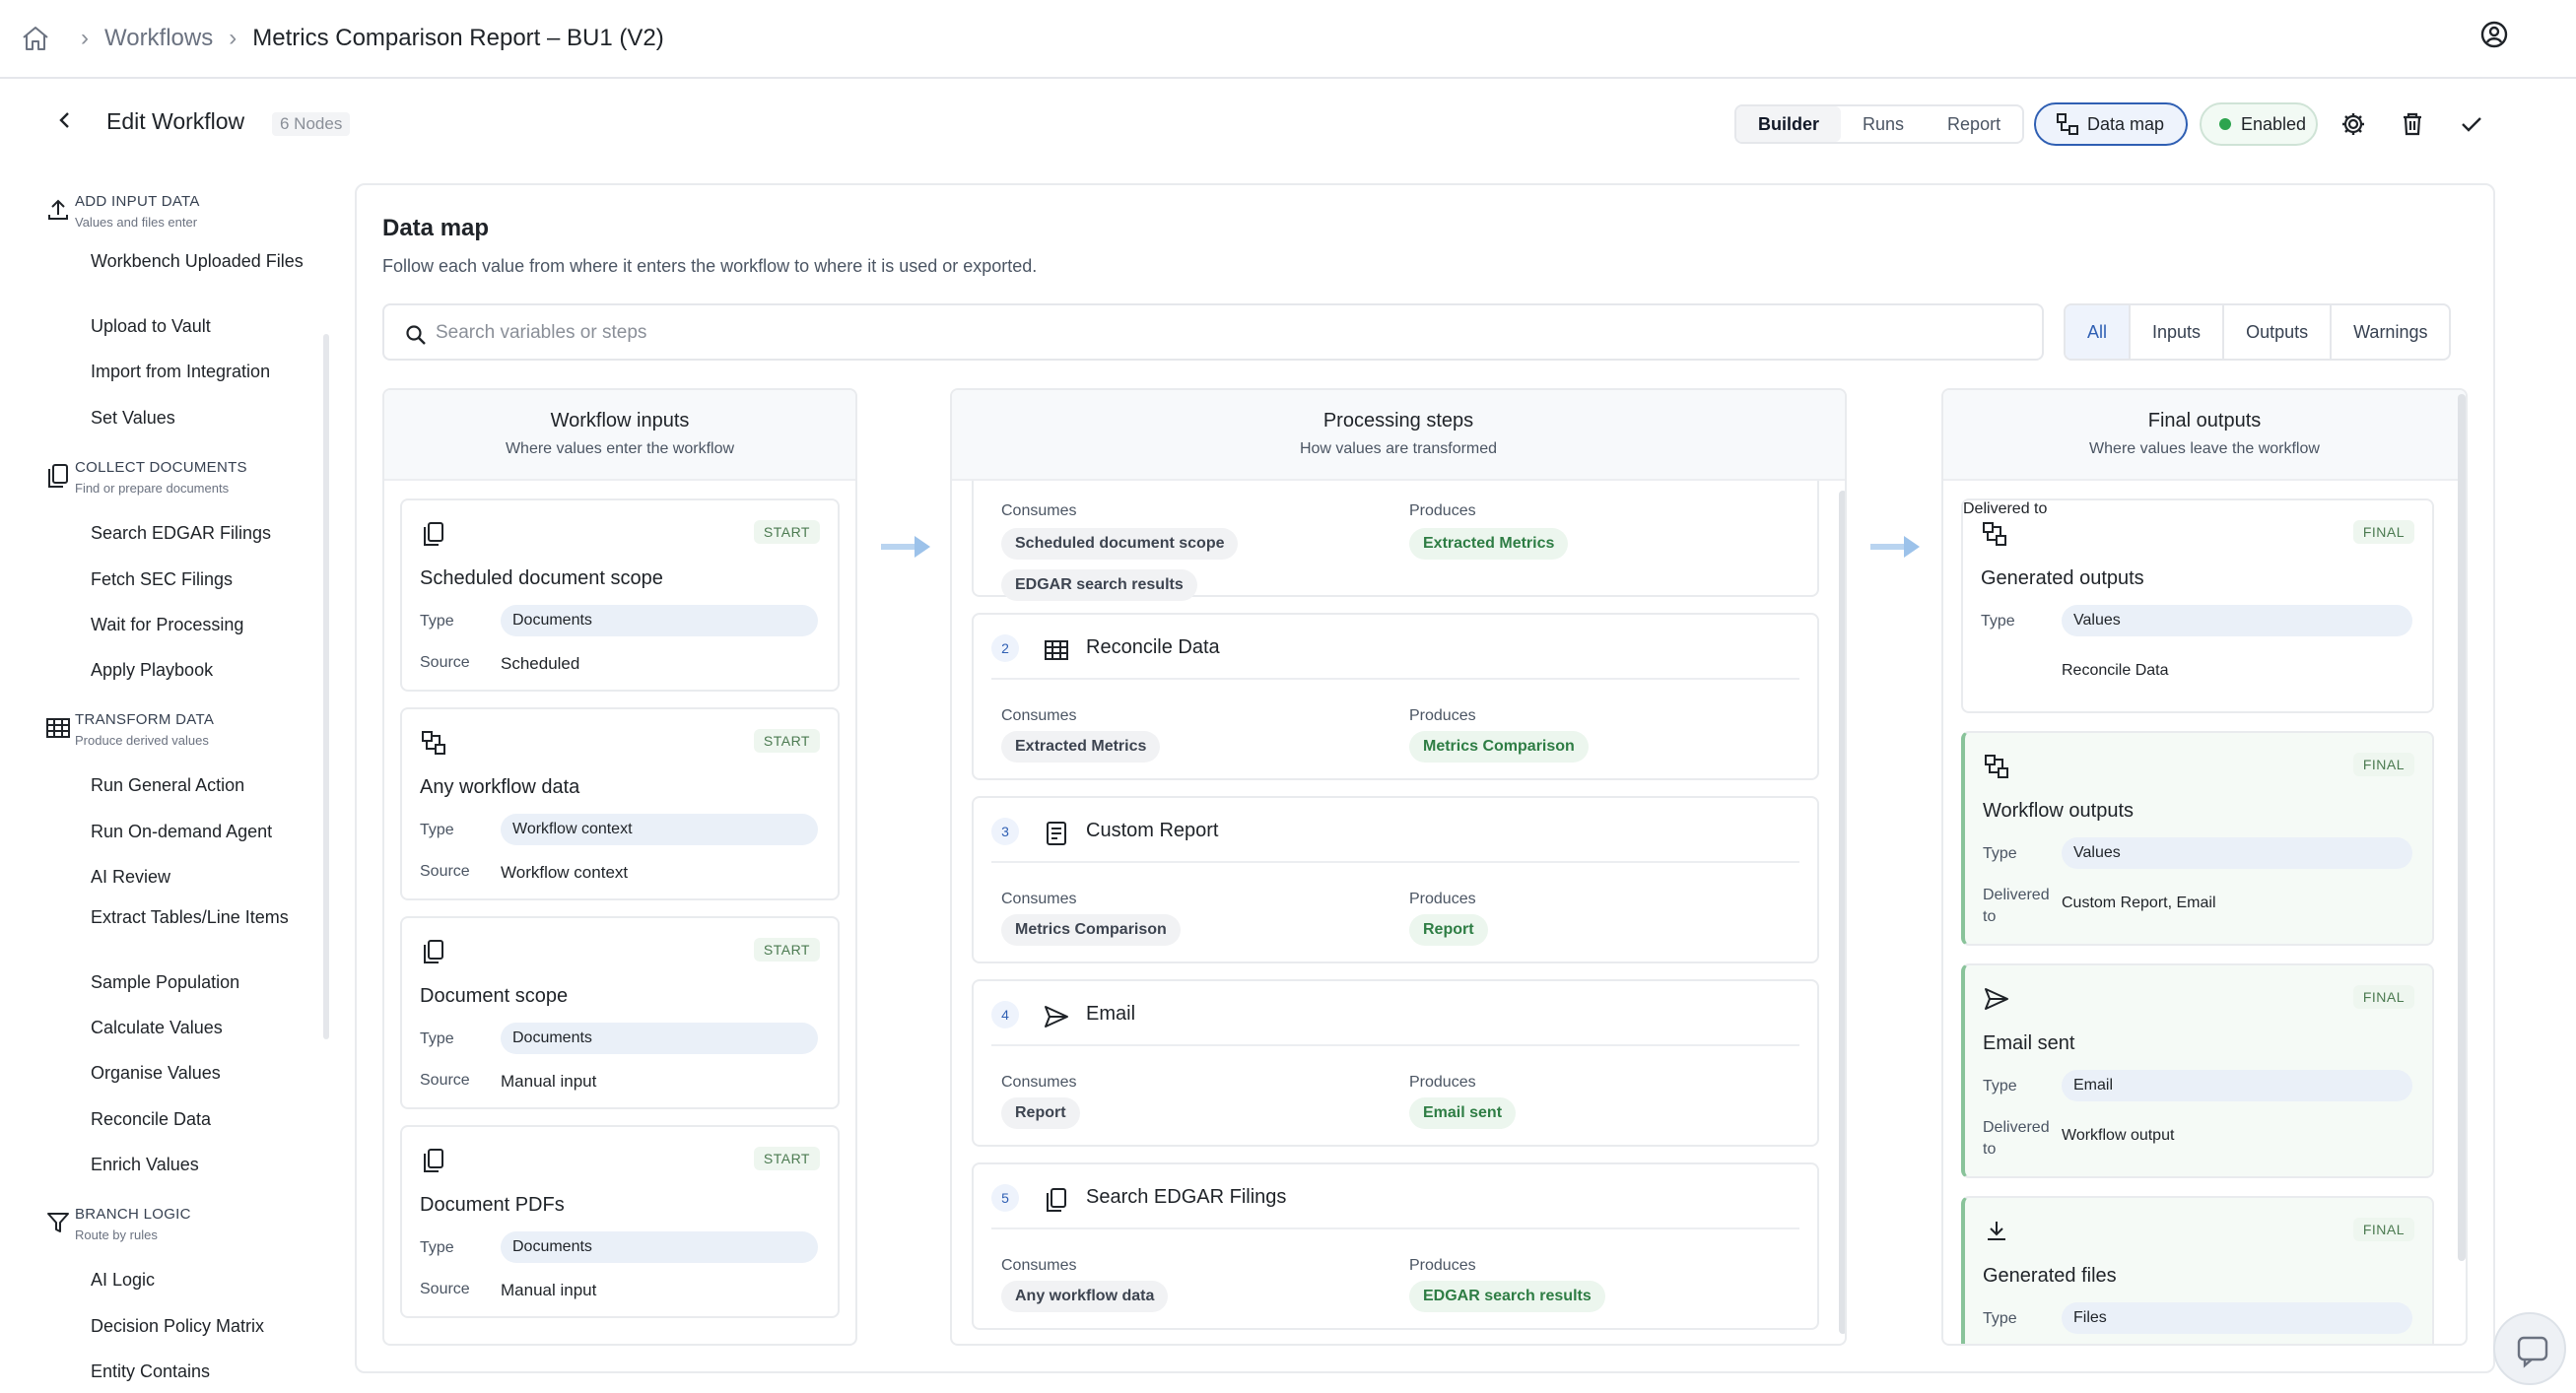  What do you see at coordinates (2259, 124) in the screenshot?
I see `enabled-toggle: Enabled` at bounding box center [2259, 124].